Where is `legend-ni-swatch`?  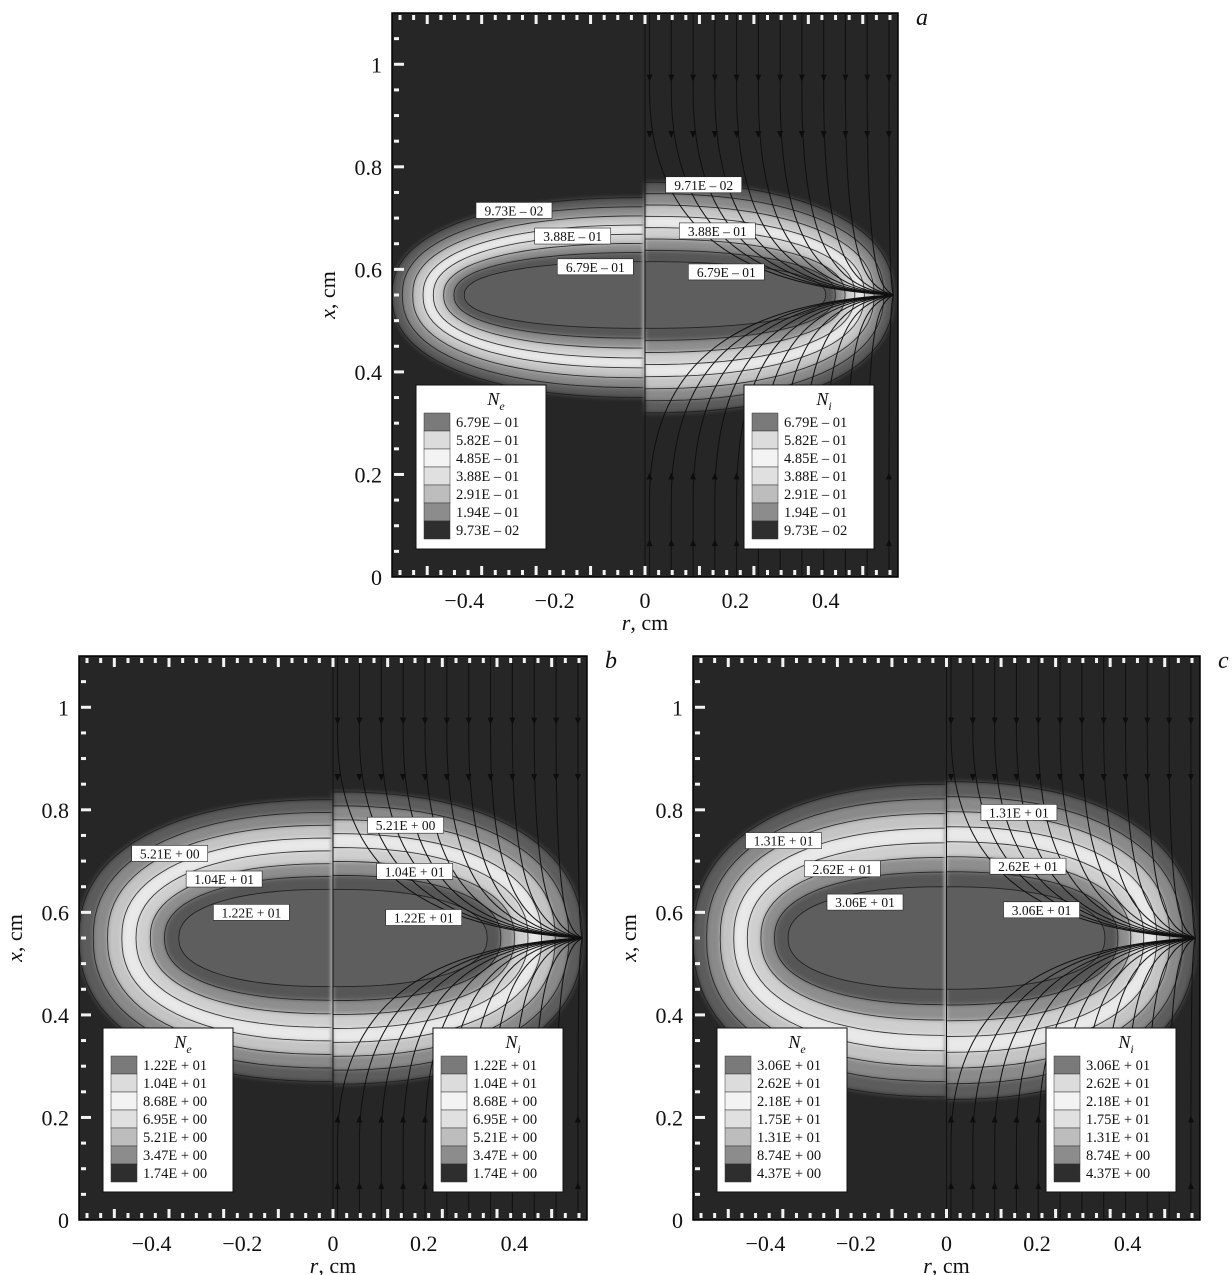 legend-ni-swatch is located at coordinates (454, 1155).